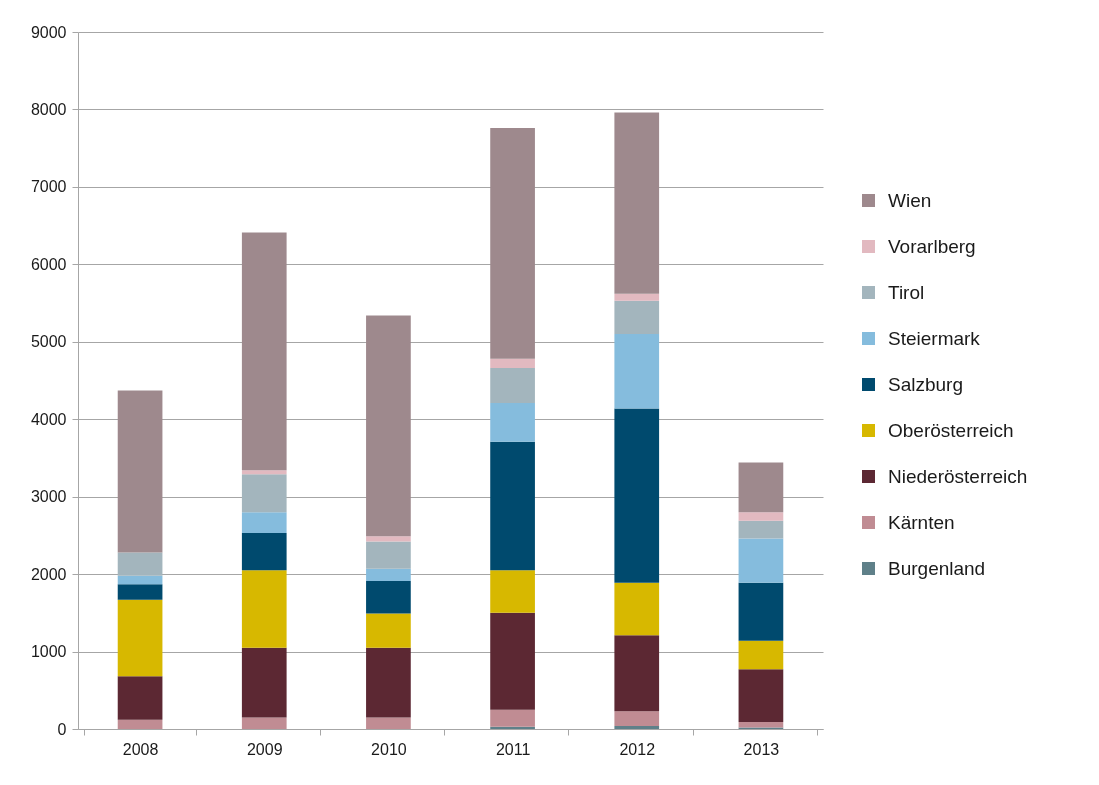 This screenshot has height=785, width=1099. Describe the element at coordinates (48, 497) in the screenshot. I see `y-tick-label: 3000` at that location.